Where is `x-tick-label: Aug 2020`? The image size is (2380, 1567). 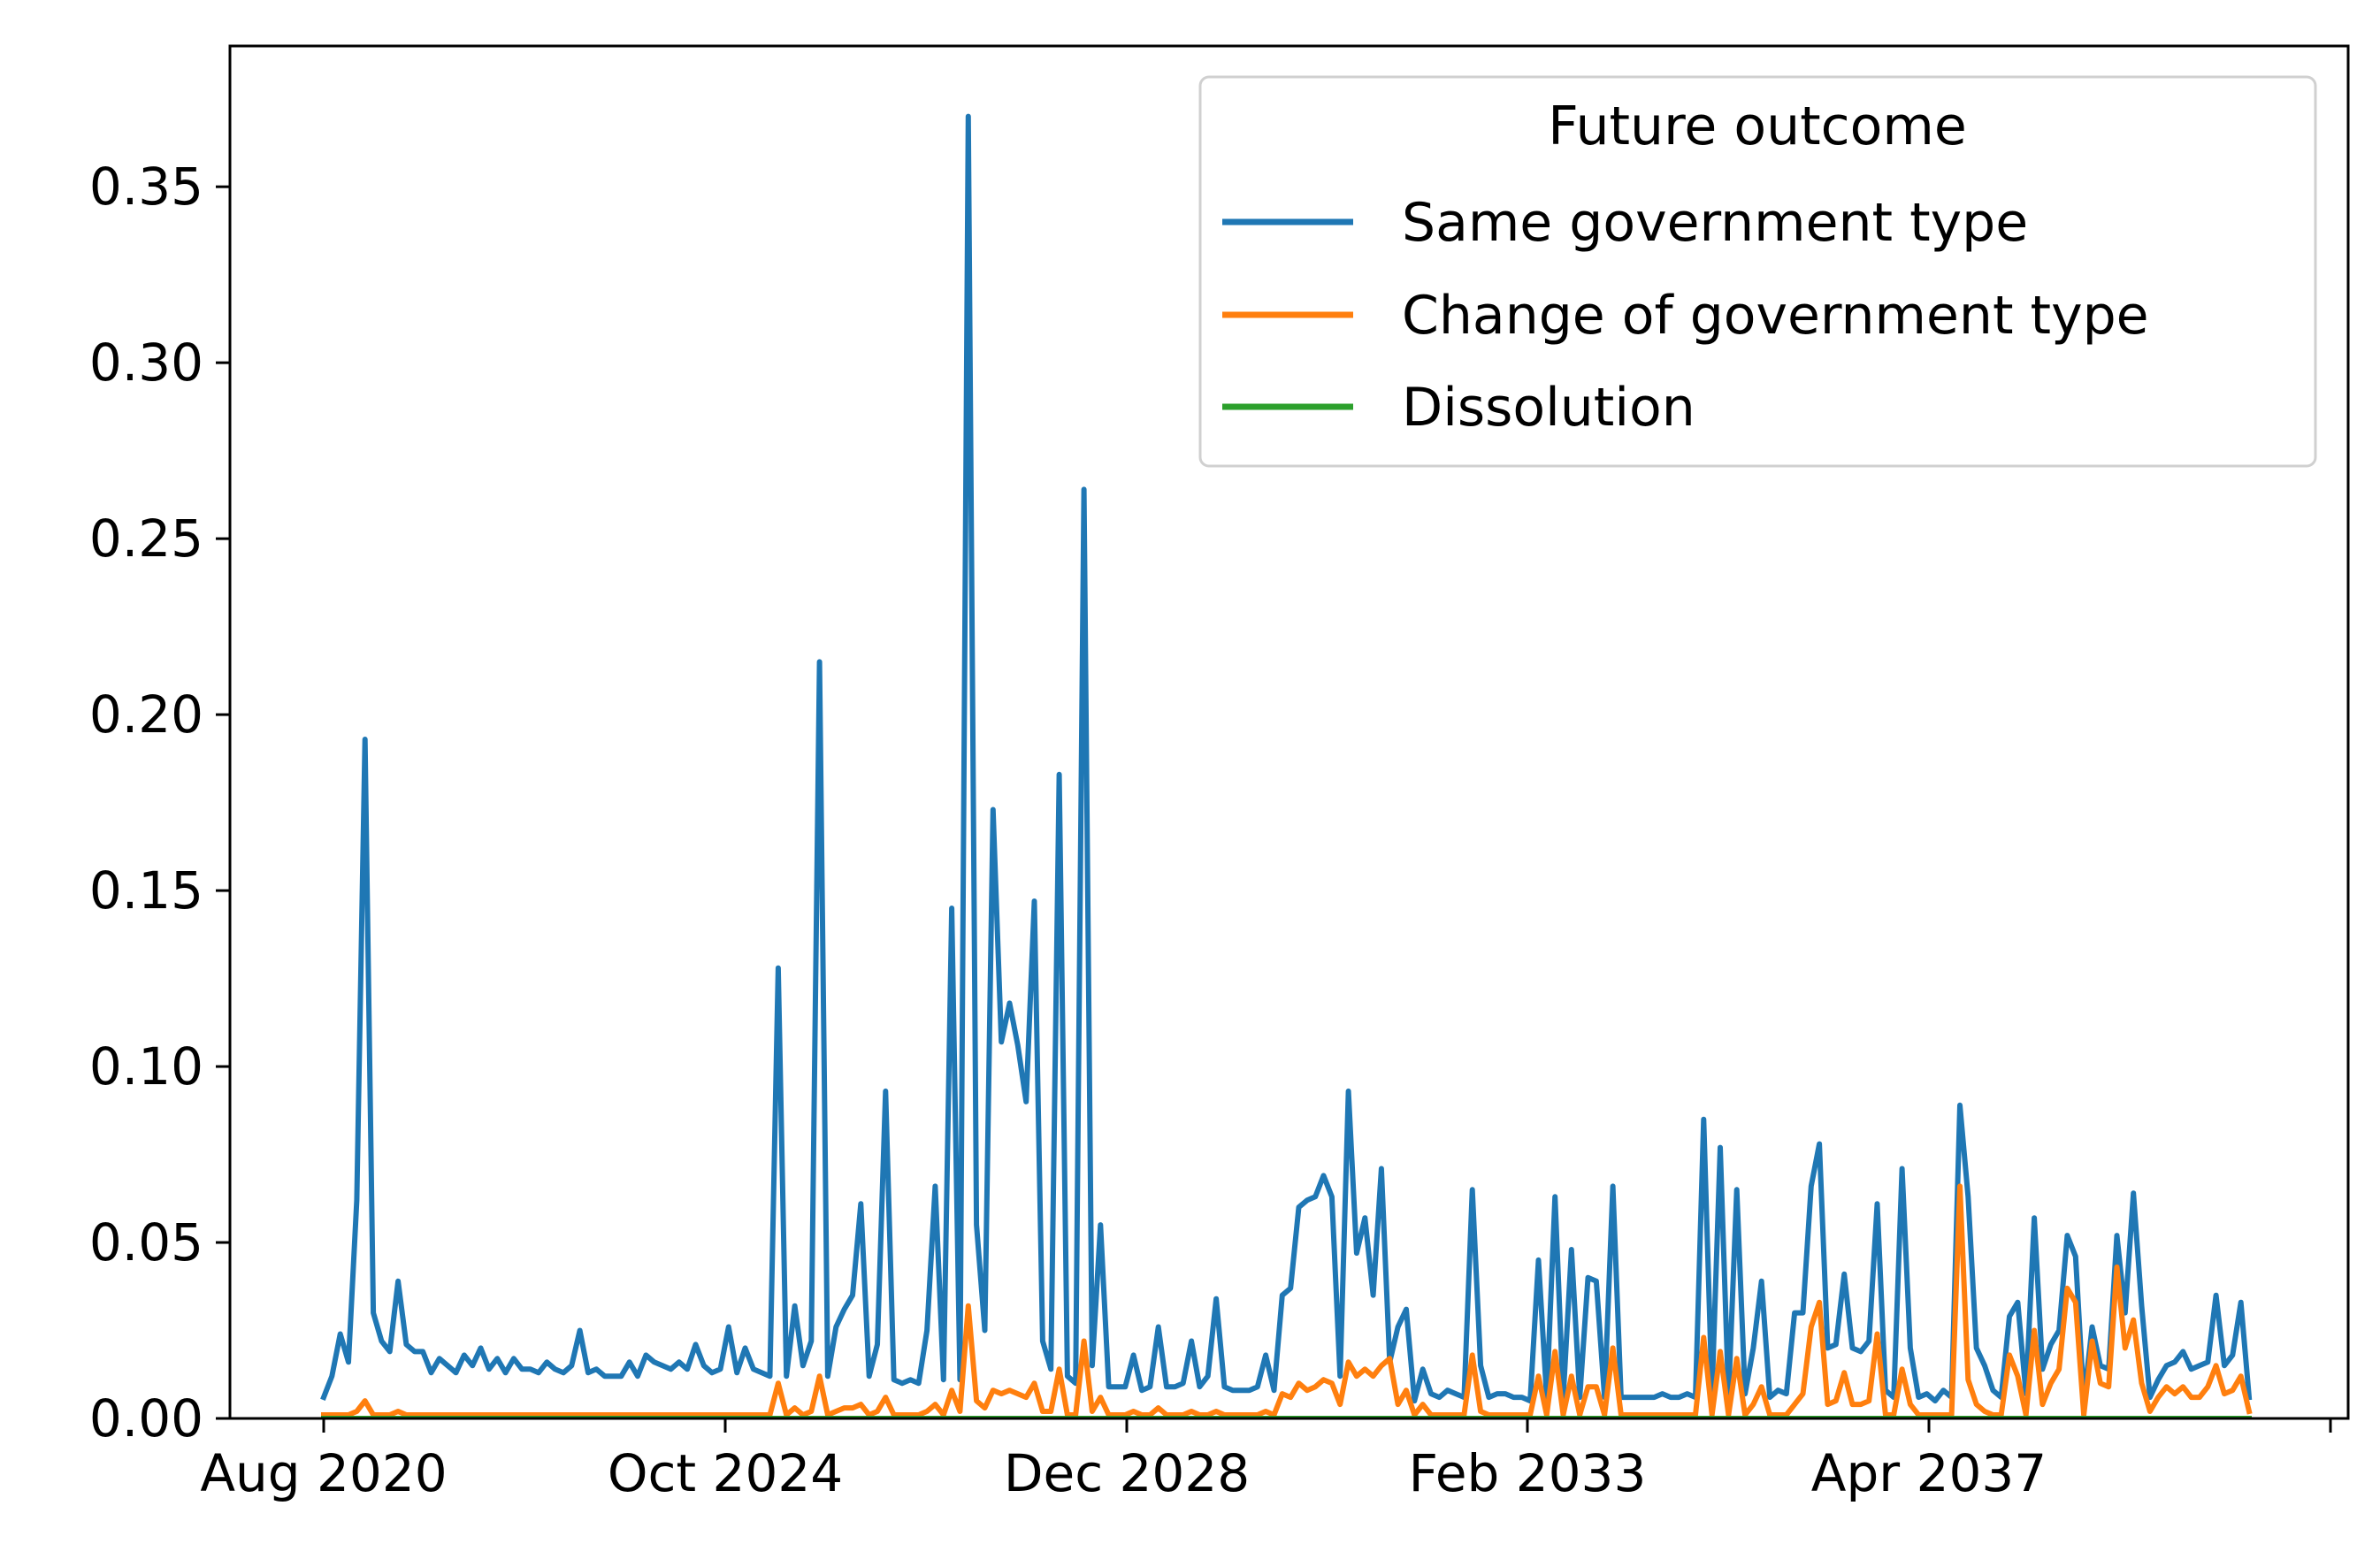 x-tick-label: Aug 2020 is located at coordinates (323, 1473).